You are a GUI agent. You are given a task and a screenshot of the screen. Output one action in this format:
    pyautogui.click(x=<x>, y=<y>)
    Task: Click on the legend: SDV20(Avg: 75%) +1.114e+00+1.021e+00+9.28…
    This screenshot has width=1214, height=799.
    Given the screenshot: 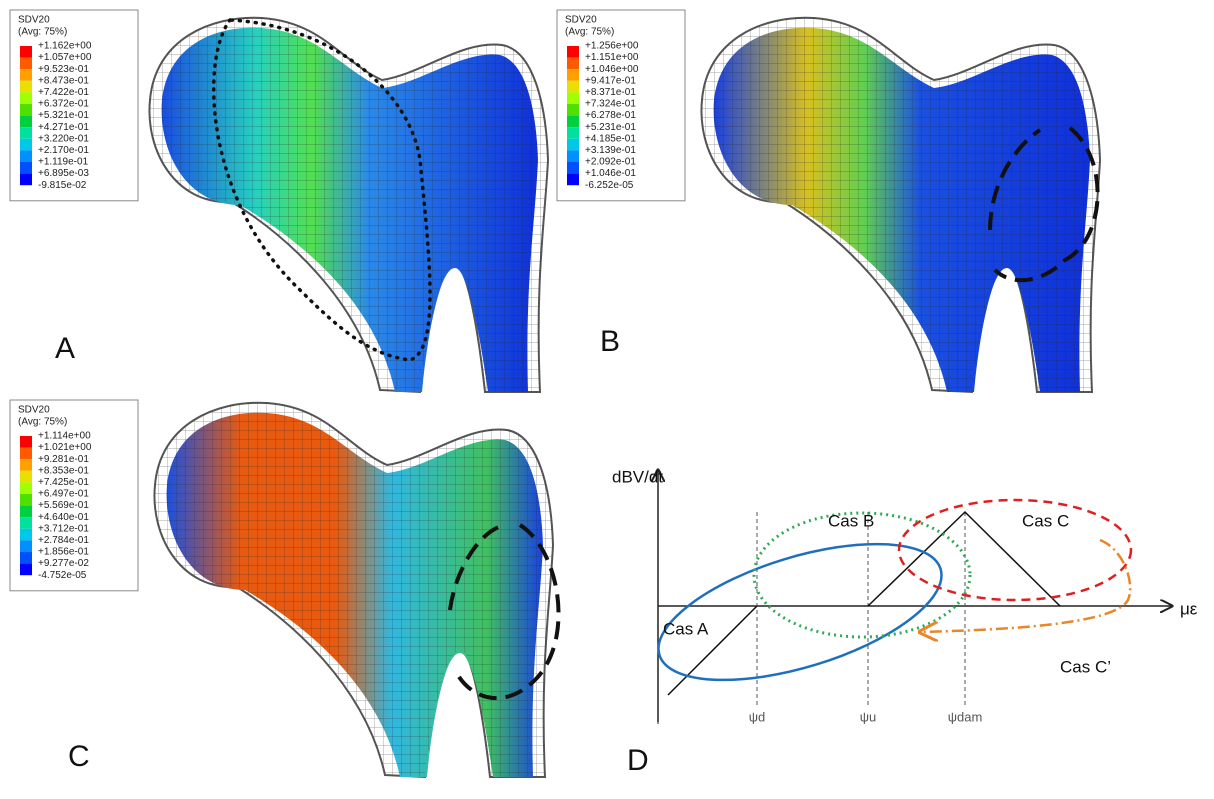 What is the action you would take?
    pyautogui.click(x=74, y=495)
    